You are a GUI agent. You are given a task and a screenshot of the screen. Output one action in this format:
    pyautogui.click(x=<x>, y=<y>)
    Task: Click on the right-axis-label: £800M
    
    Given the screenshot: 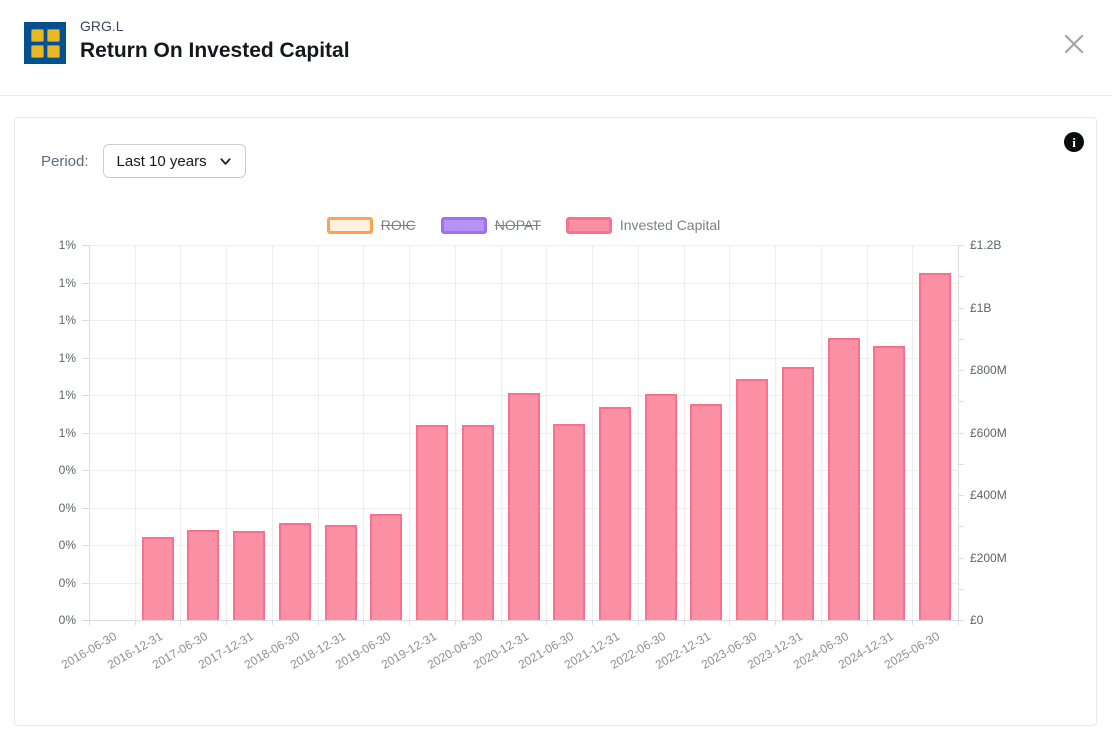 What is the action you would take?
    pyautogui.click(x=988, y=370)
    